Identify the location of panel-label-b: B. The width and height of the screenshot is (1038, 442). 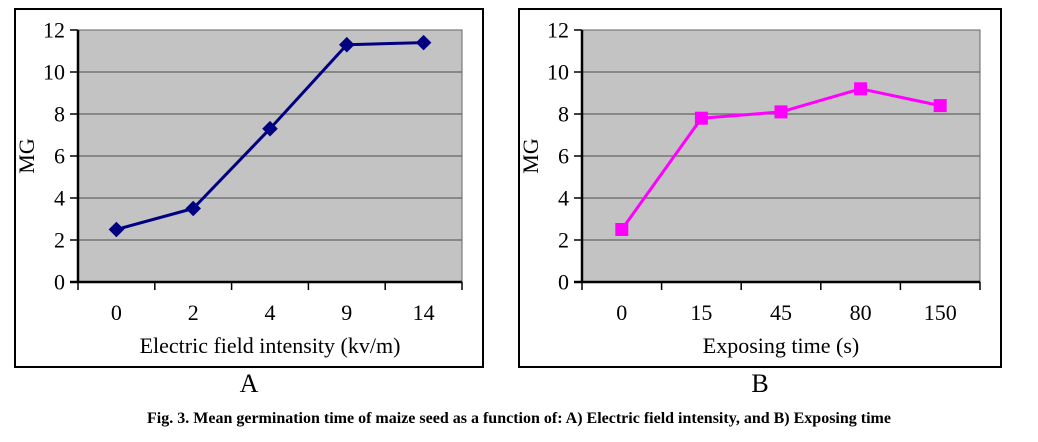
(760, 383).